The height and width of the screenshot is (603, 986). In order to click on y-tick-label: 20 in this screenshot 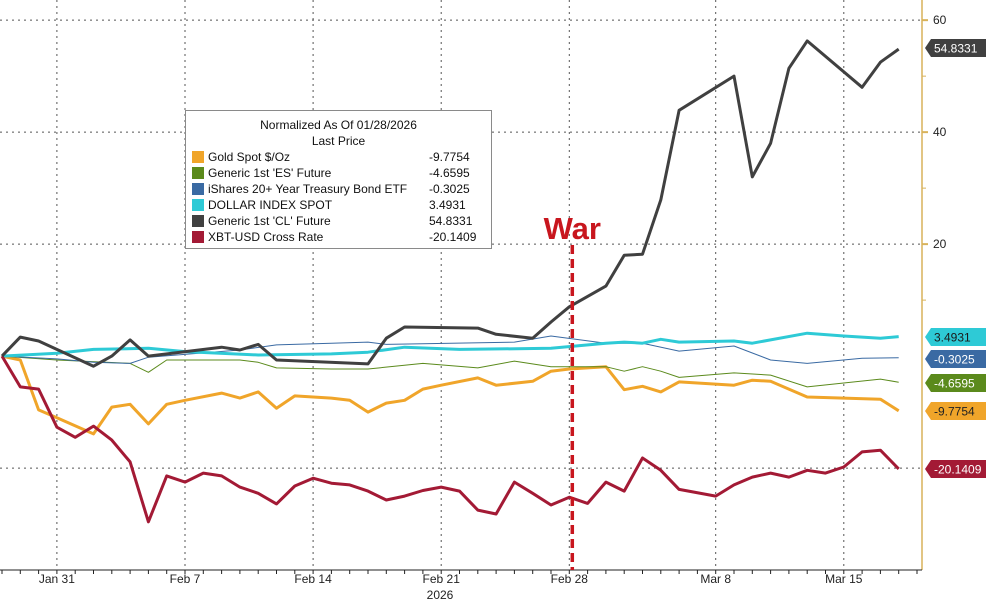, I will do `click(940, 244)`.